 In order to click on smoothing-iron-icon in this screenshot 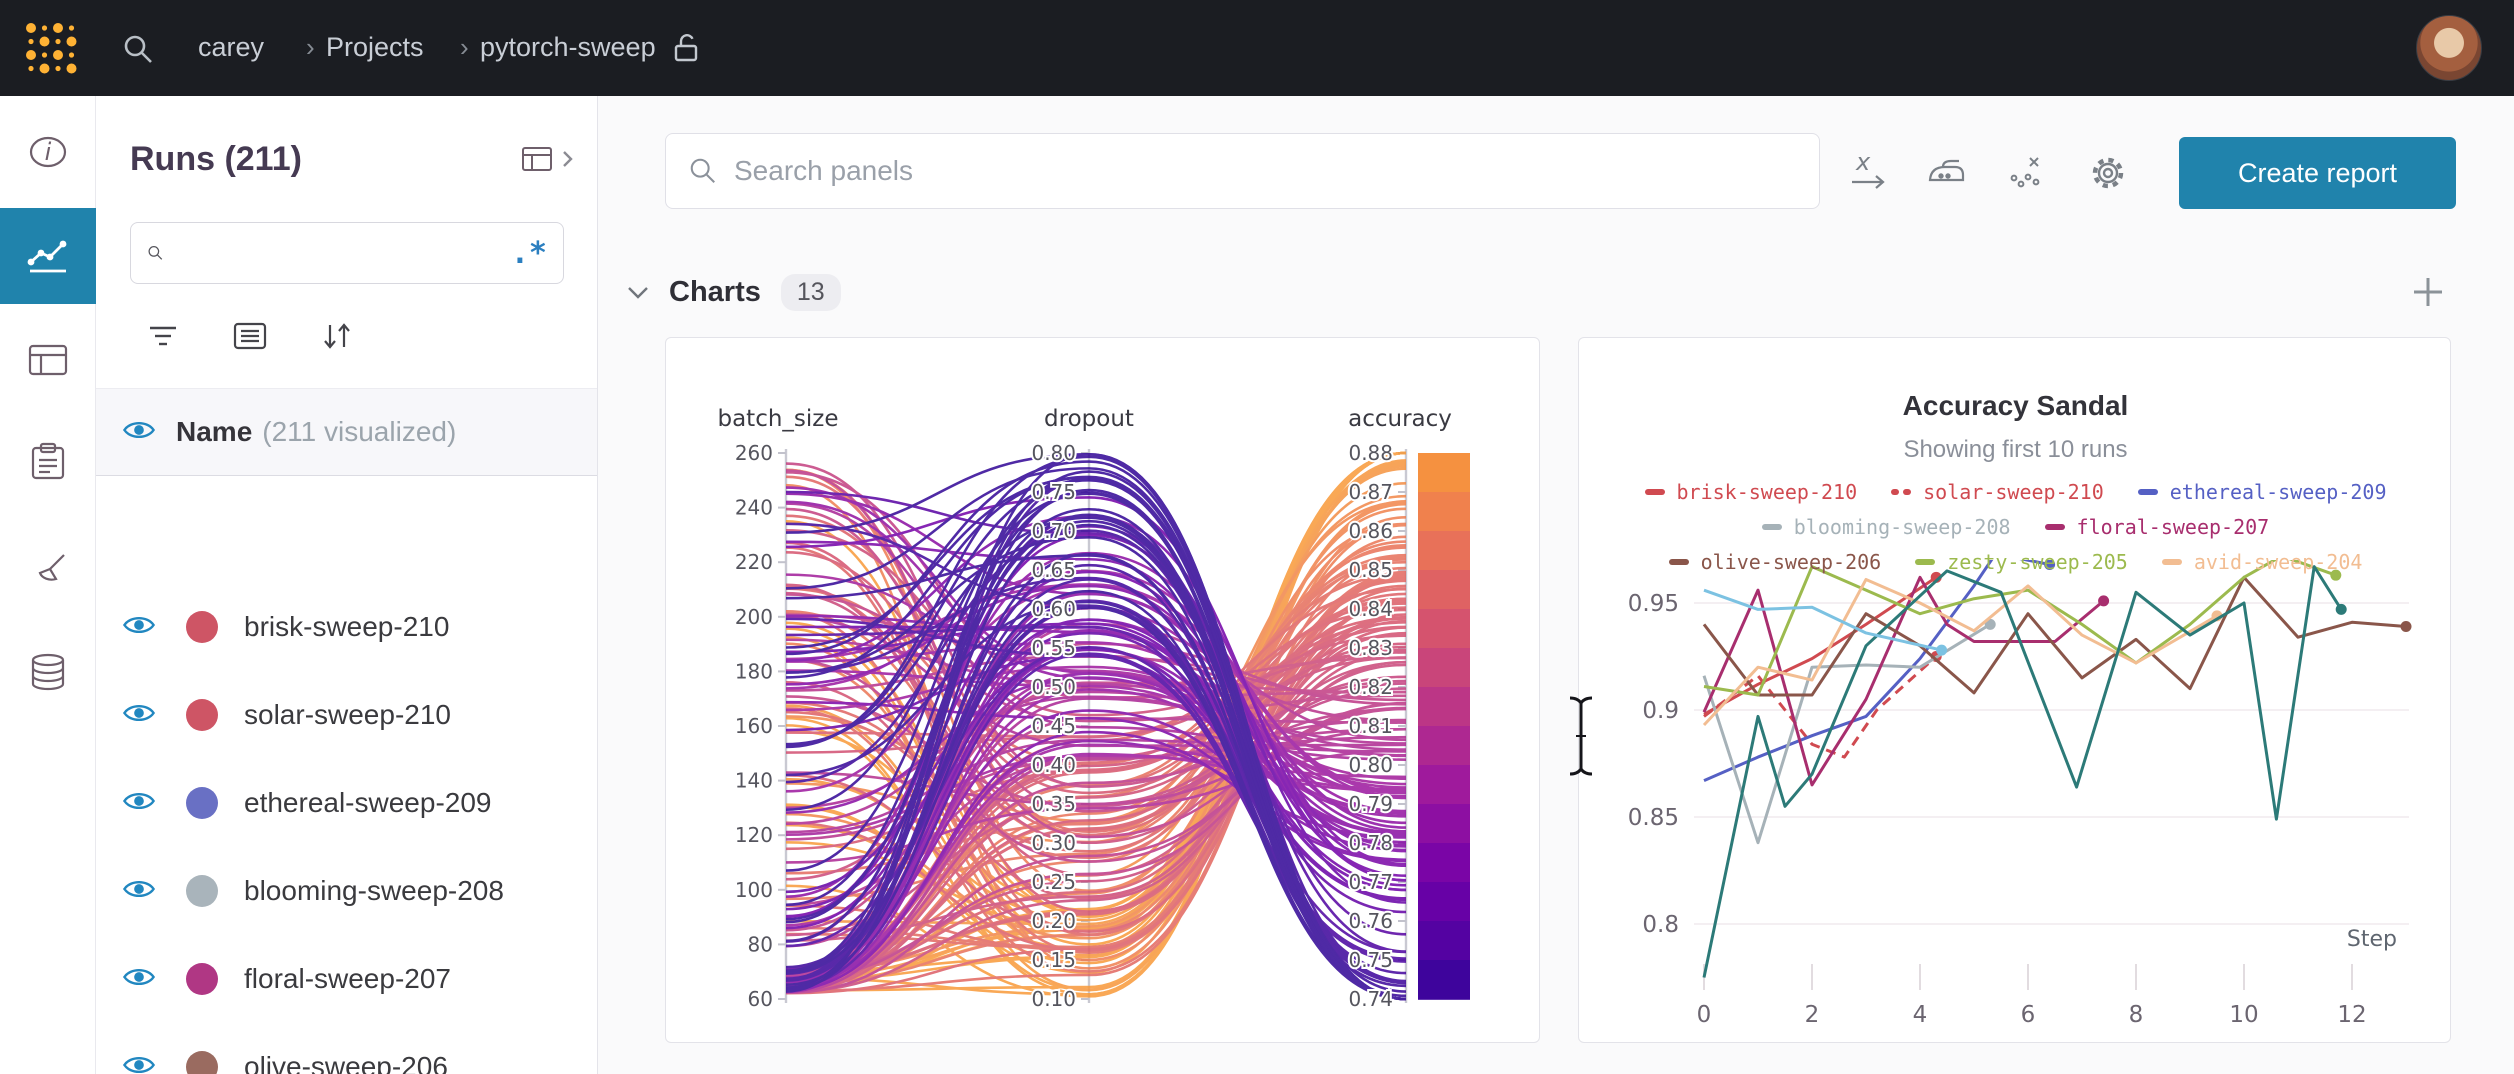, I will do `click(1947, 174)`.